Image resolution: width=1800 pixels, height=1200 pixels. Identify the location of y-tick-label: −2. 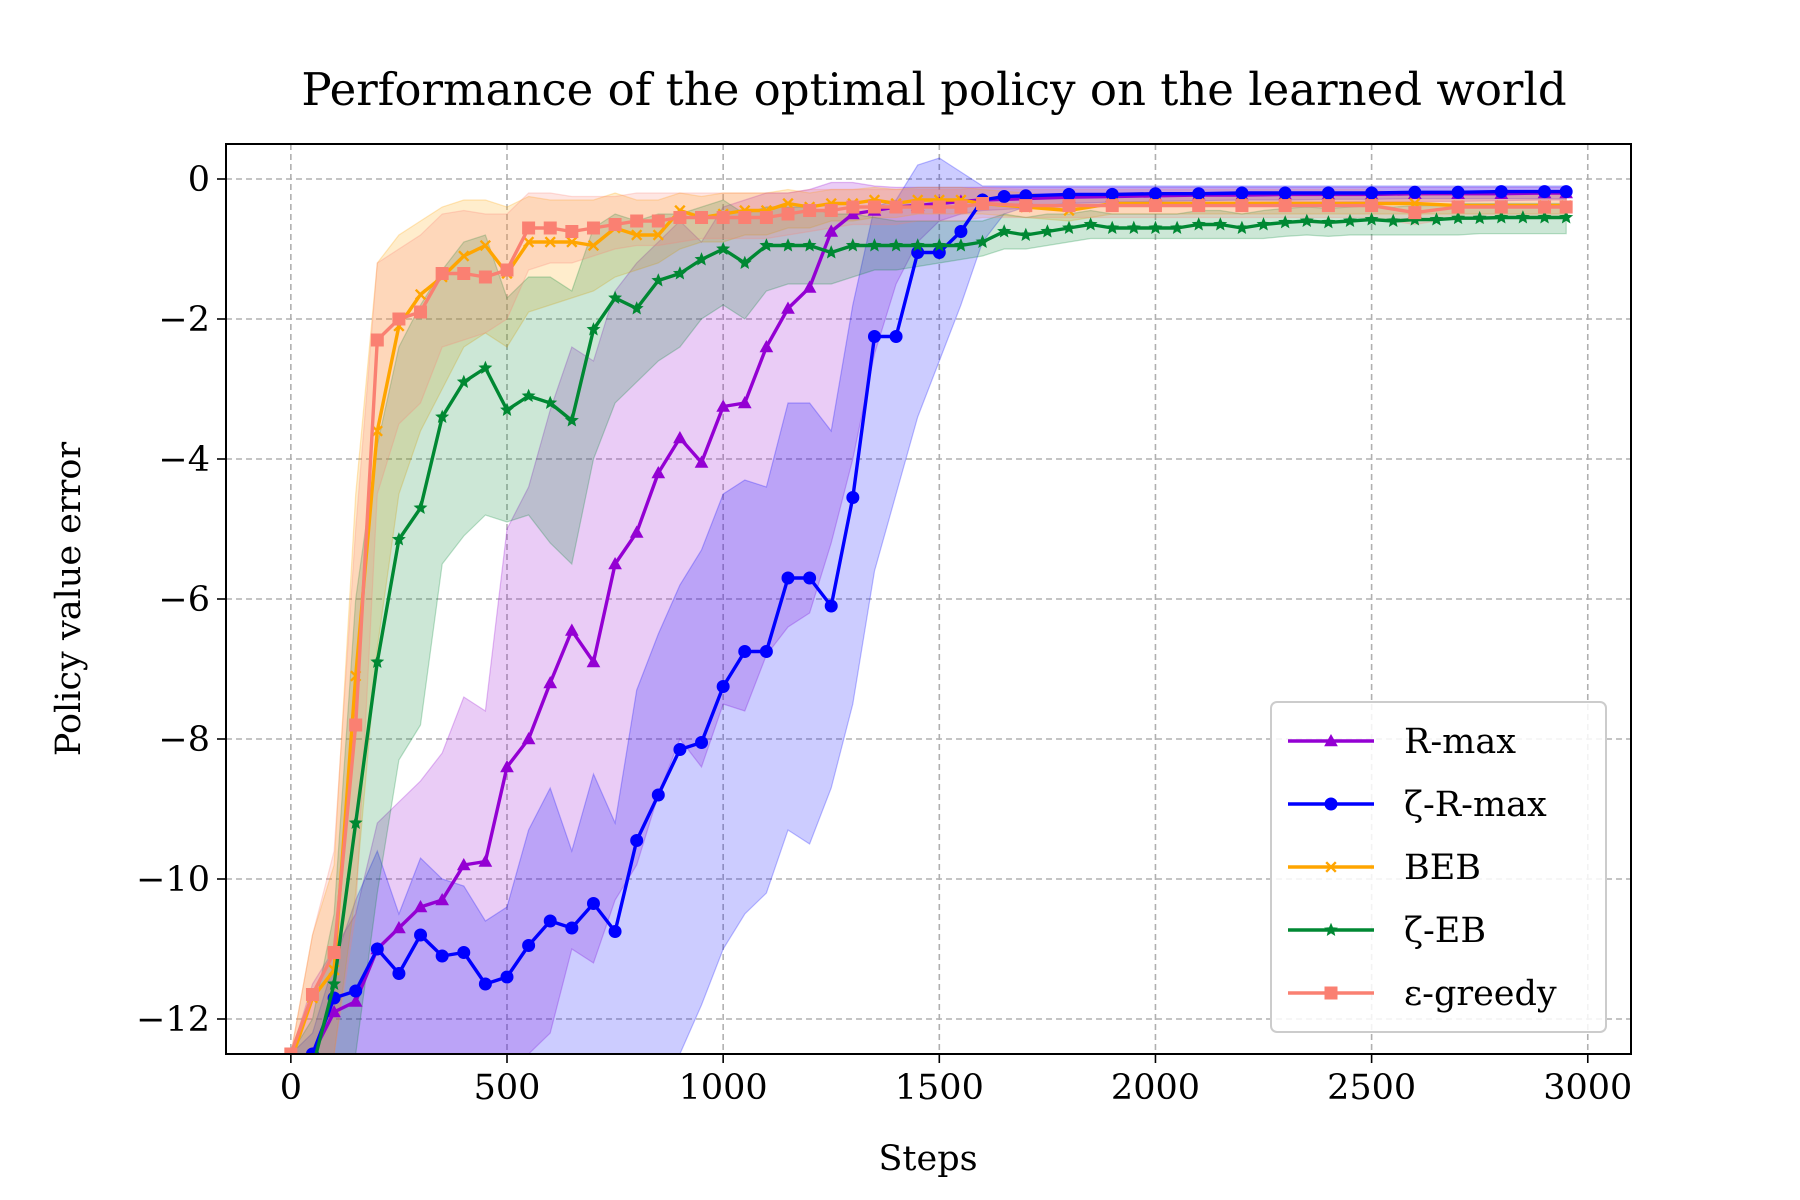
(184, 320).